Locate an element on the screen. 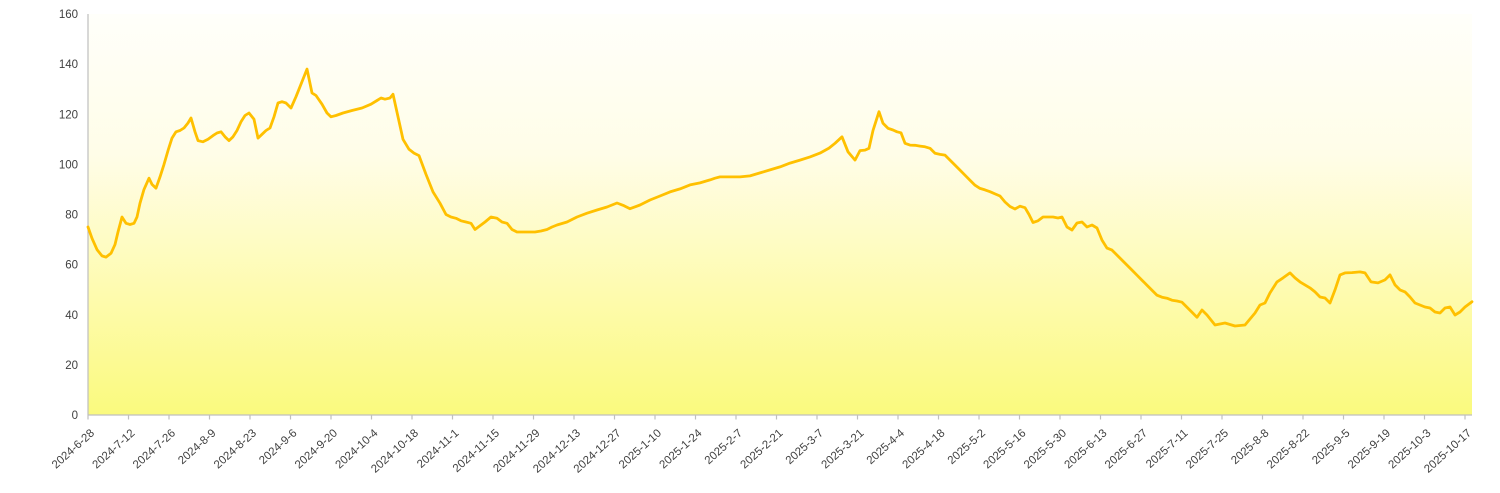 Image resolution: width=1500 pixels, height=493 pixels. y-tick-label: 40 is located at coordinates (71, 316).